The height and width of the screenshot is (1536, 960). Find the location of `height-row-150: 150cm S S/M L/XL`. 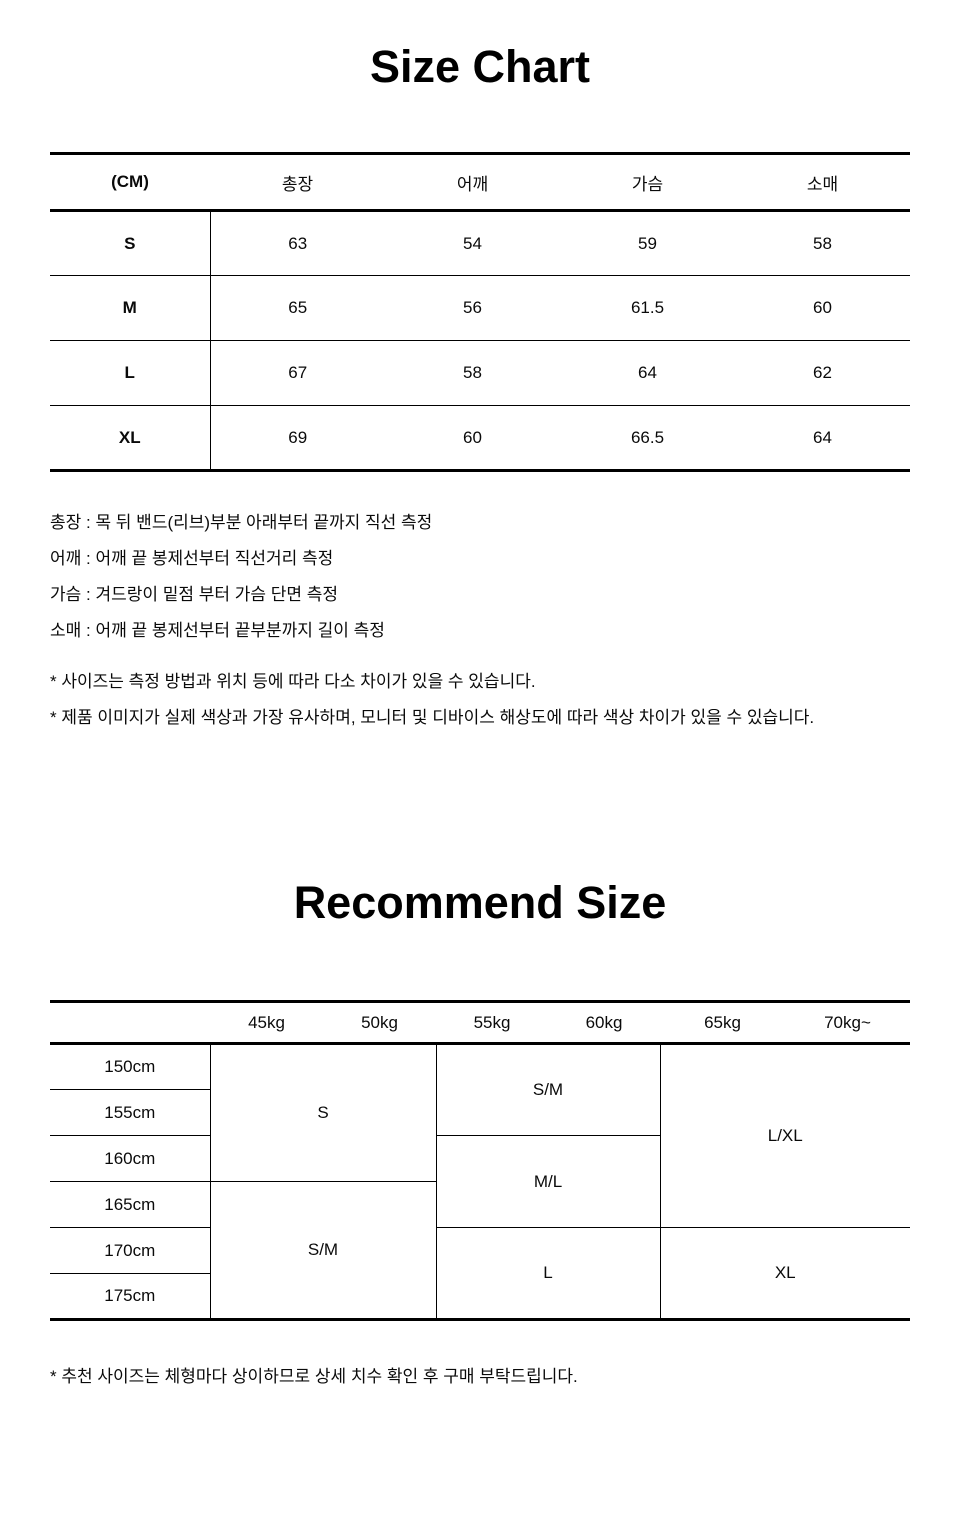

height-row-150: 150cm S S/M L/XL is located at coordinates (480, 1135).